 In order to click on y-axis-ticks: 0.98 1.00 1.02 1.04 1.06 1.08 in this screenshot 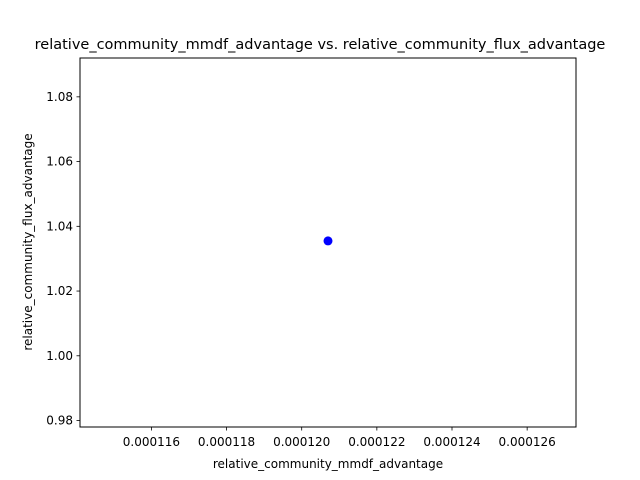, I will do `click(63, 259)`.